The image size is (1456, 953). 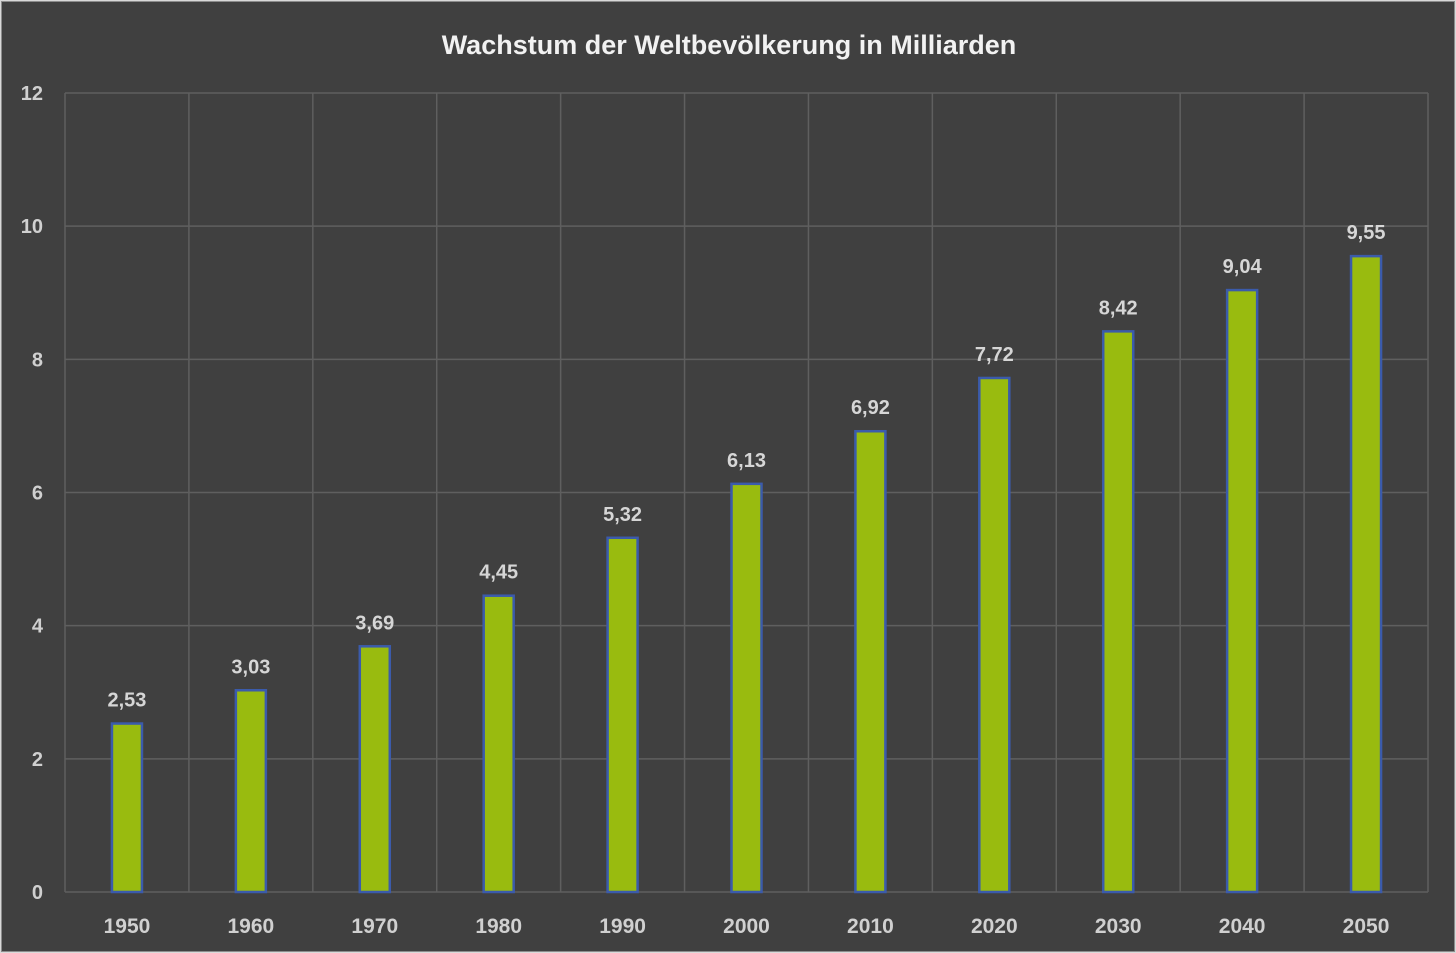 I want to click on y-tick-label: 4, so click(x=38, y=627).